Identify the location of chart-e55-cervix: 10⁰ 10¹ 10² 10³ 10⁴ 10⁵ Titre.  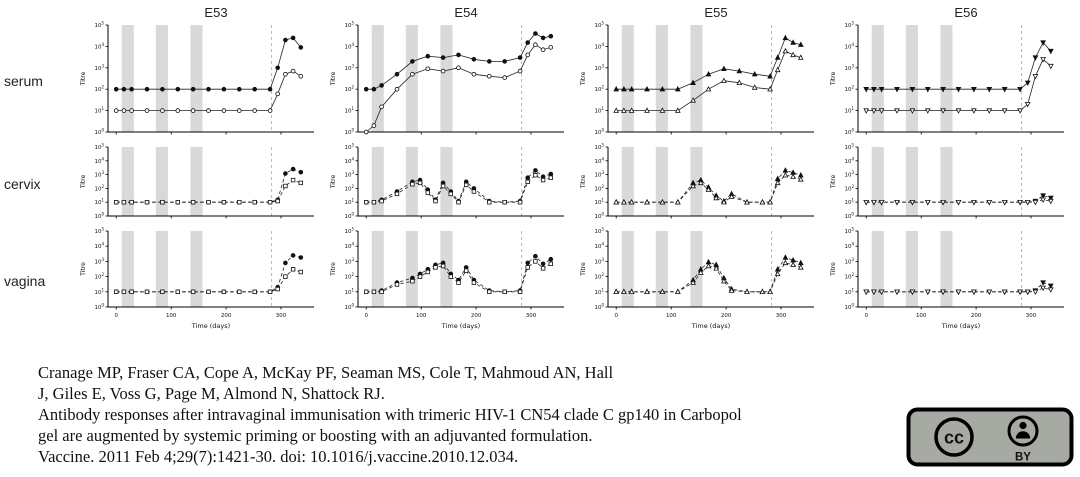
(703, 184).